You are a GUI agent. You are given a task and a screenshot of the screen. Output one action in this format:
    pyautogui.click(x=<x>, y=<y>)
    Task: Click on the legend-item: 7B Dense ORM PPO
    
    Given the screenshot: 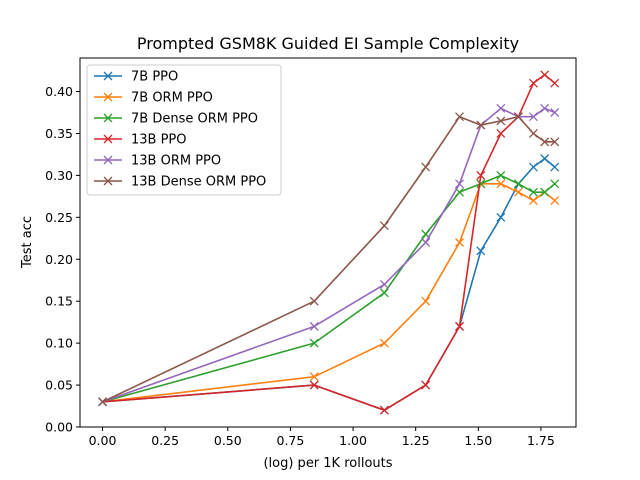 What is the action you would take?
    pyautogui.click(x=176, y=119)
    